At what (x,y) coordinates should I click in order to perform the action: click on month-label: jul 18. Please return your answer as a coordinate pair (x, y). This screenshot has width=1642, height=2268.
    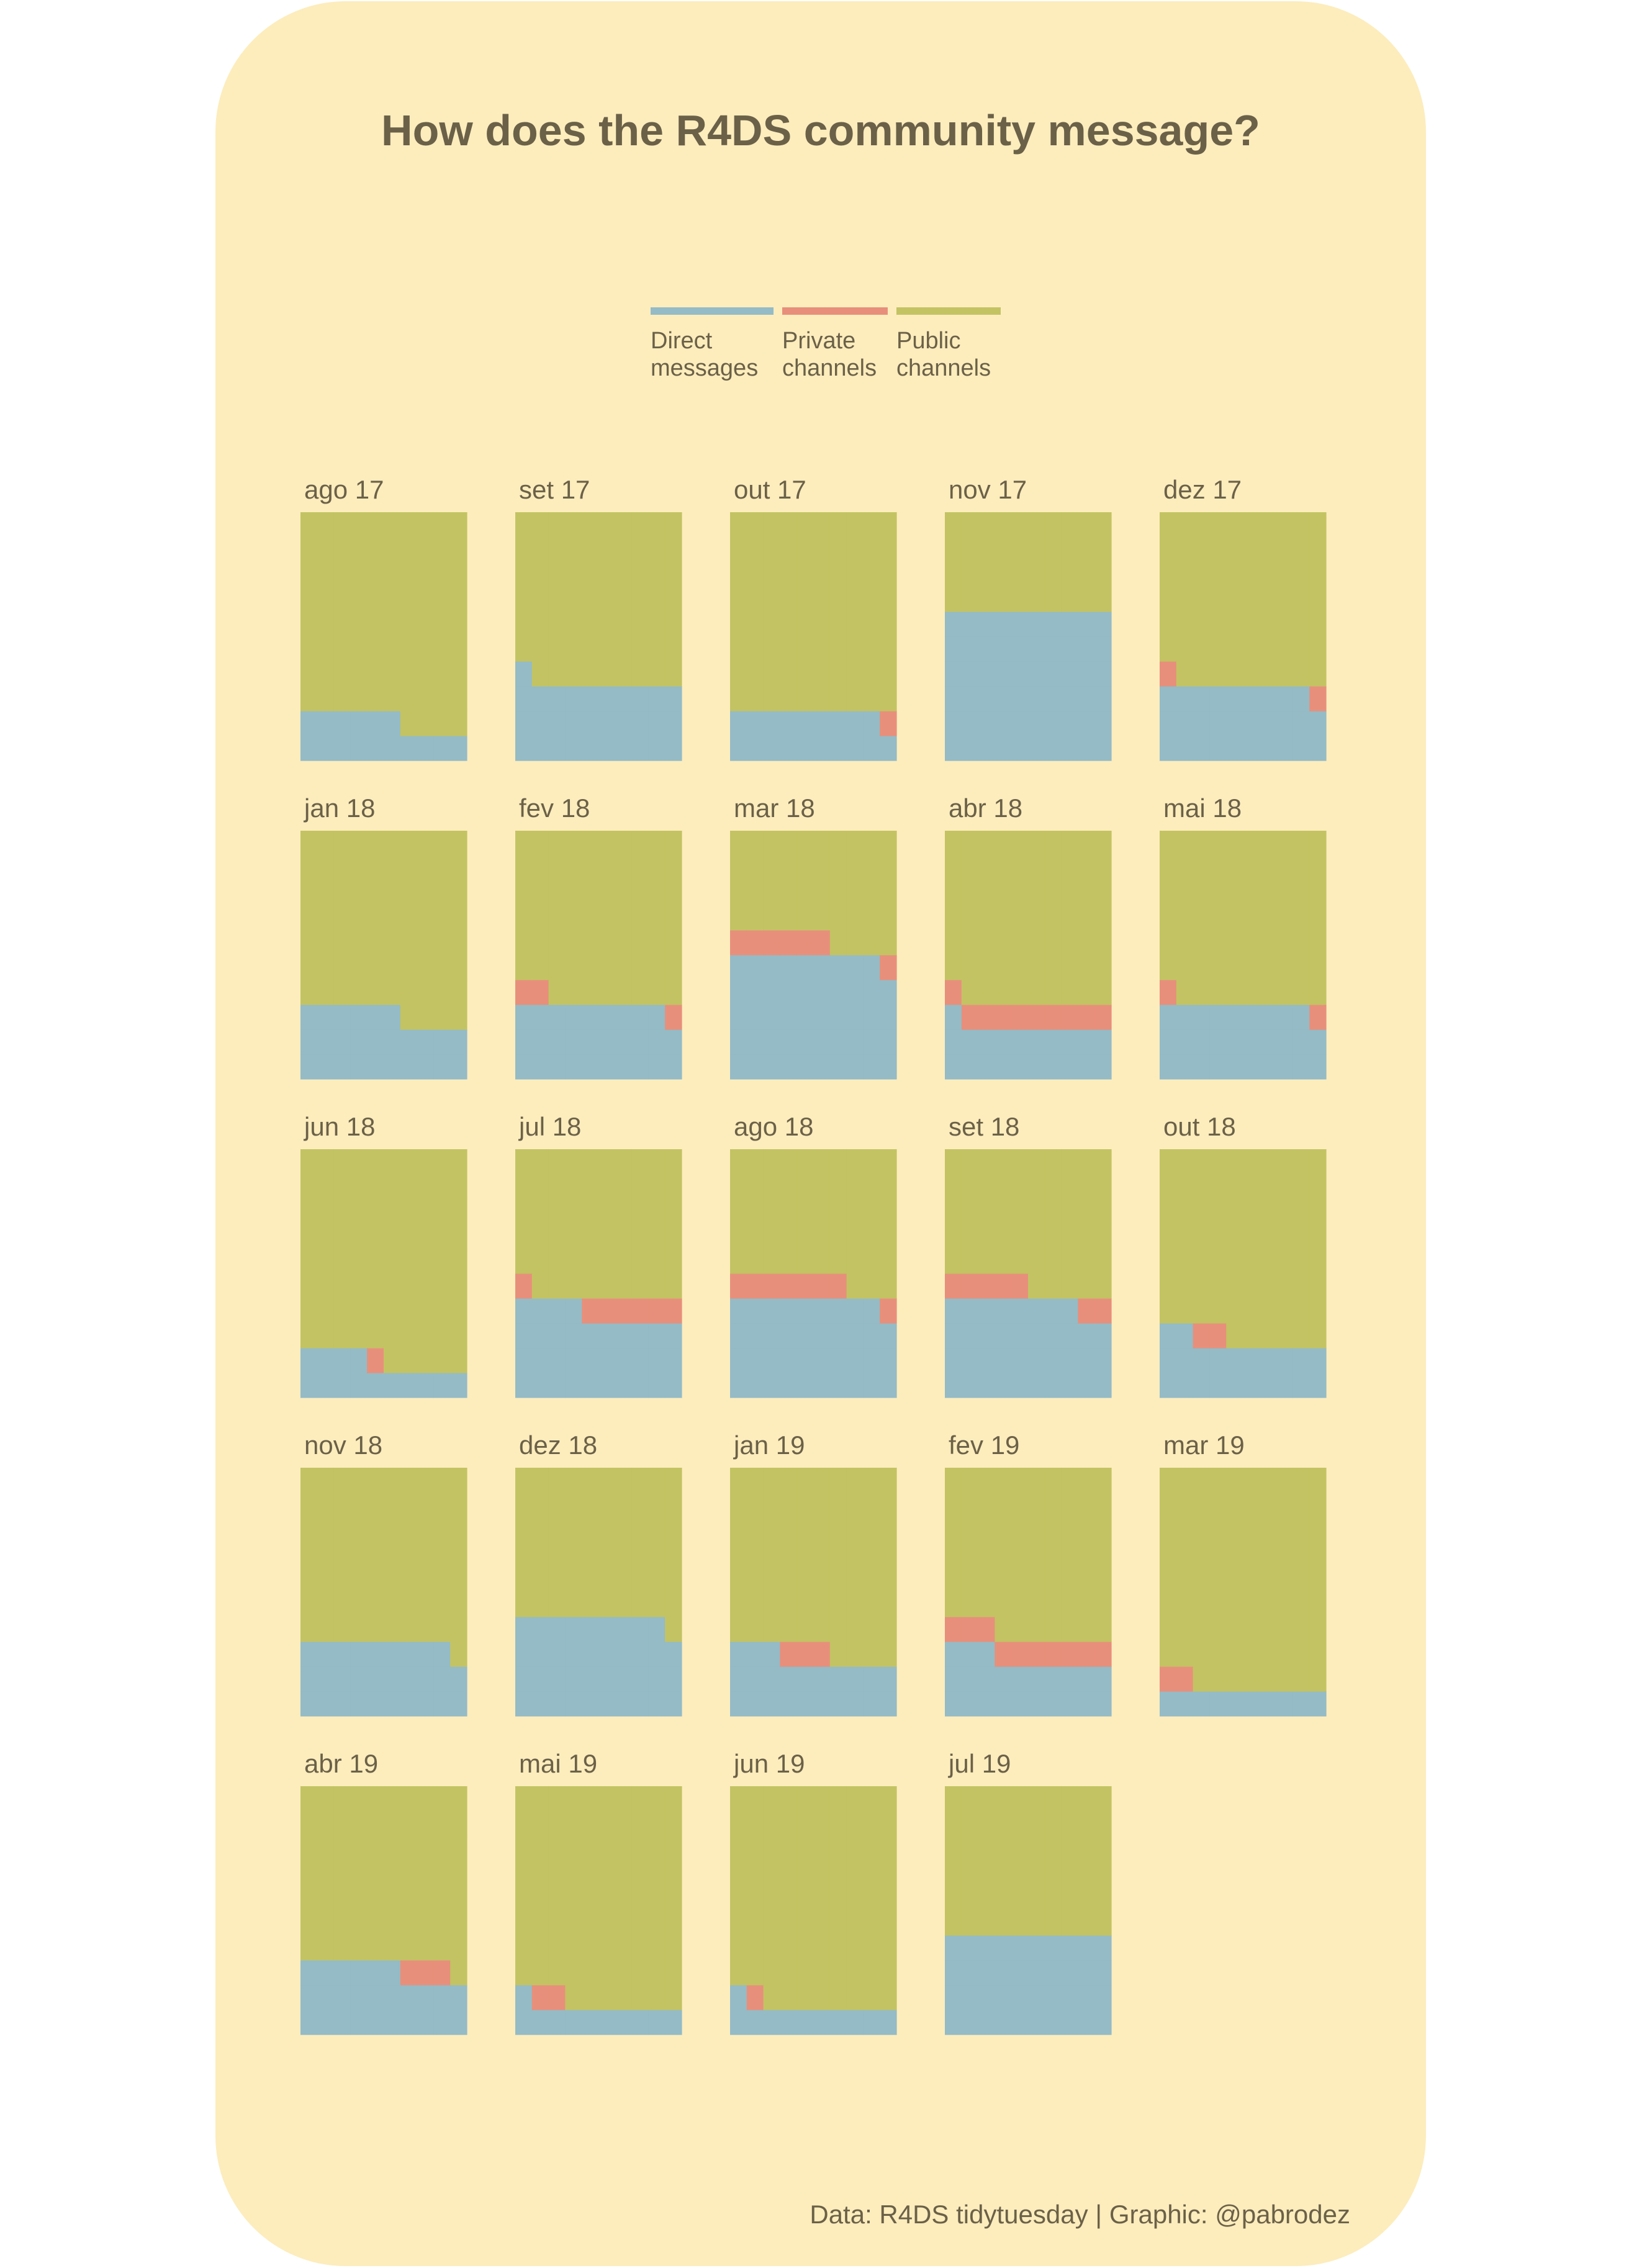
    Looking at the image, I should click on (549, 1126).